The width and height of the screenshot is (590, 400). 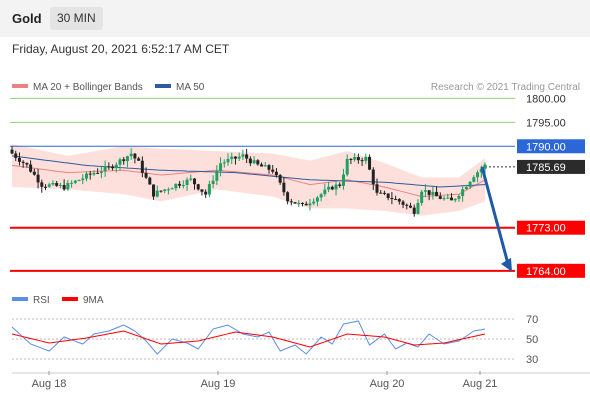 What do you see at coordinates (532, 320) in the screenshot?
I see `rsi-tick-70: 70` at bounding box center [532, 320].